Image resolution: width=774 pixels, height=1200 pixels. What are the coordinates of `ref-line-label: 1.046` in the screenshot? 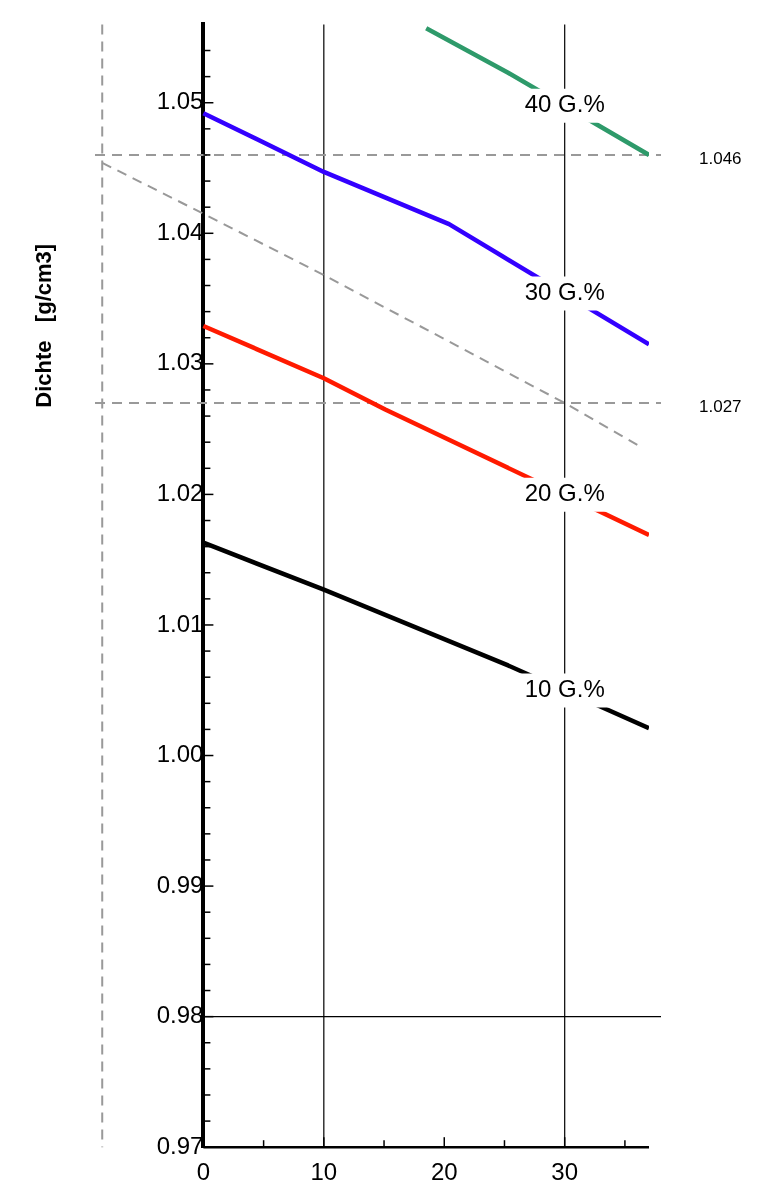 It's located at (720, 158).